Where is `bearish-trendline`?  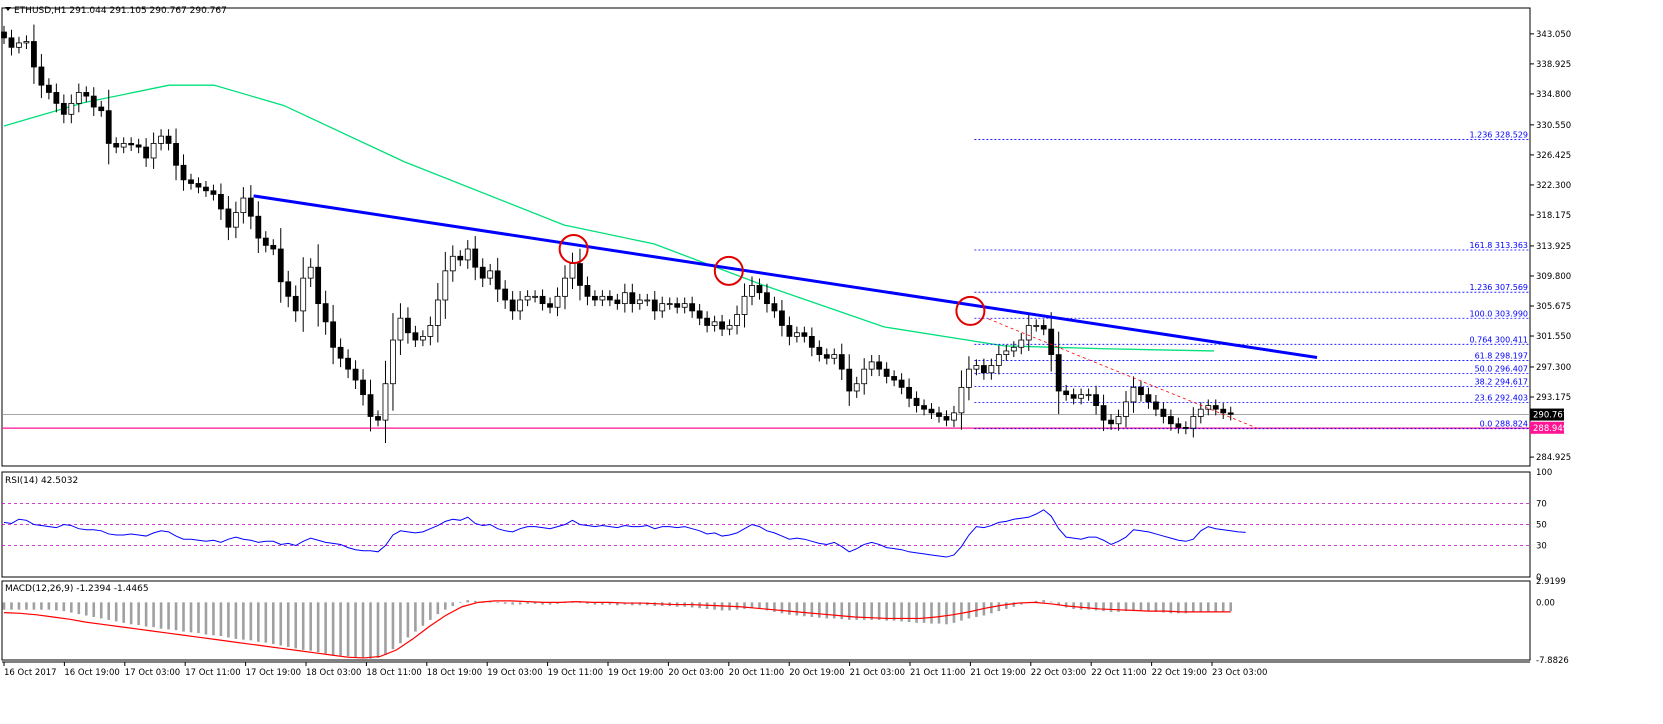 bearish-trendline is located at coordinates (785, 276).